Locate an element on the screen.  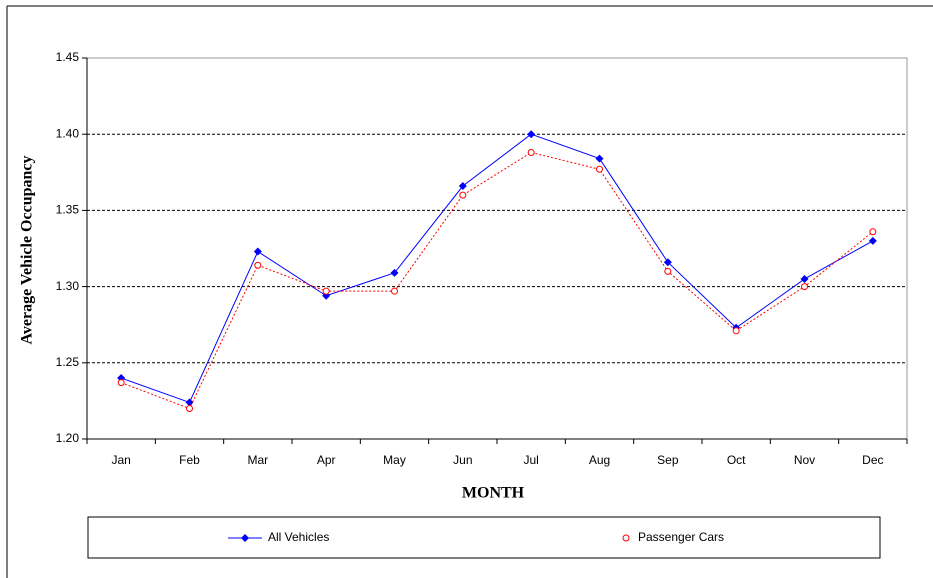
x-tick-label: Sep is located at coordinates (668, 460).